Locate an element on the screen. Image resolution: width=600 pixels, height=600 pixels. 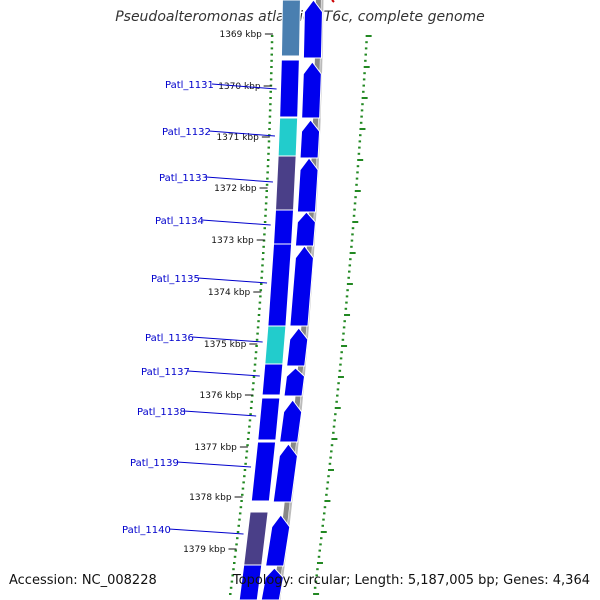
gene-label: Patl_1132 is located at coordinates (186, 132).